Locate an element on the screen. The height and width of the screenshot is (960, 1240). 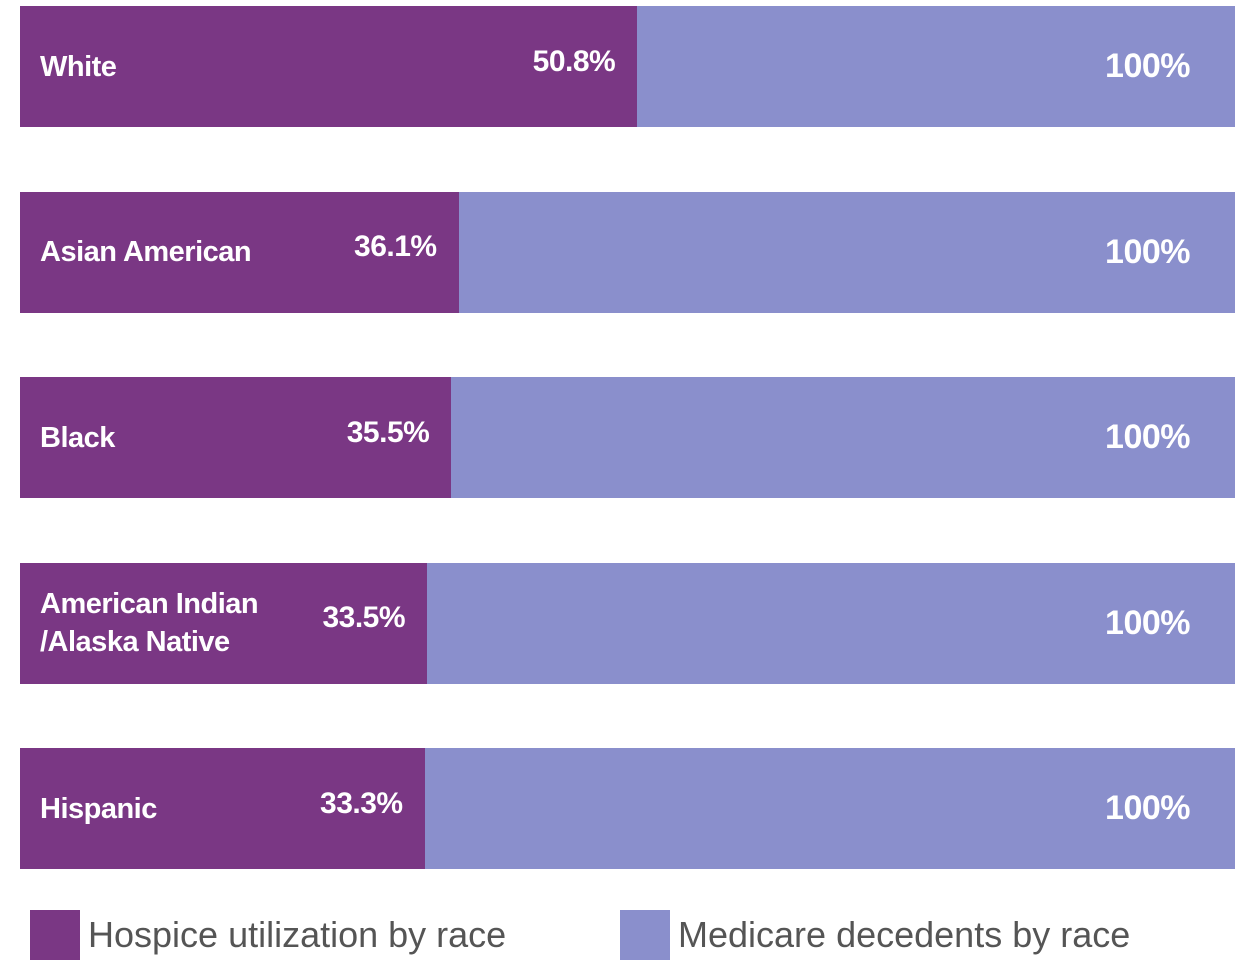
category-label: White is located at coordinates (78, 66).